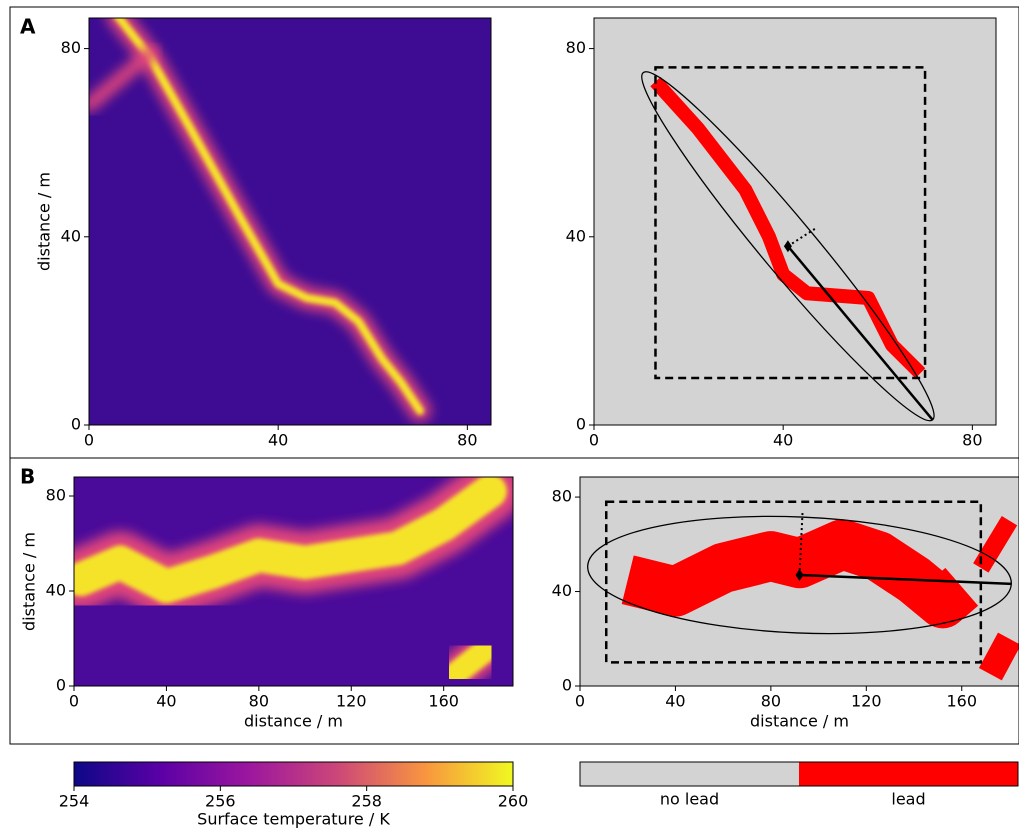 This screenshot has height=837, width=1019. I want to click on legend-frame, so click(799, 774).